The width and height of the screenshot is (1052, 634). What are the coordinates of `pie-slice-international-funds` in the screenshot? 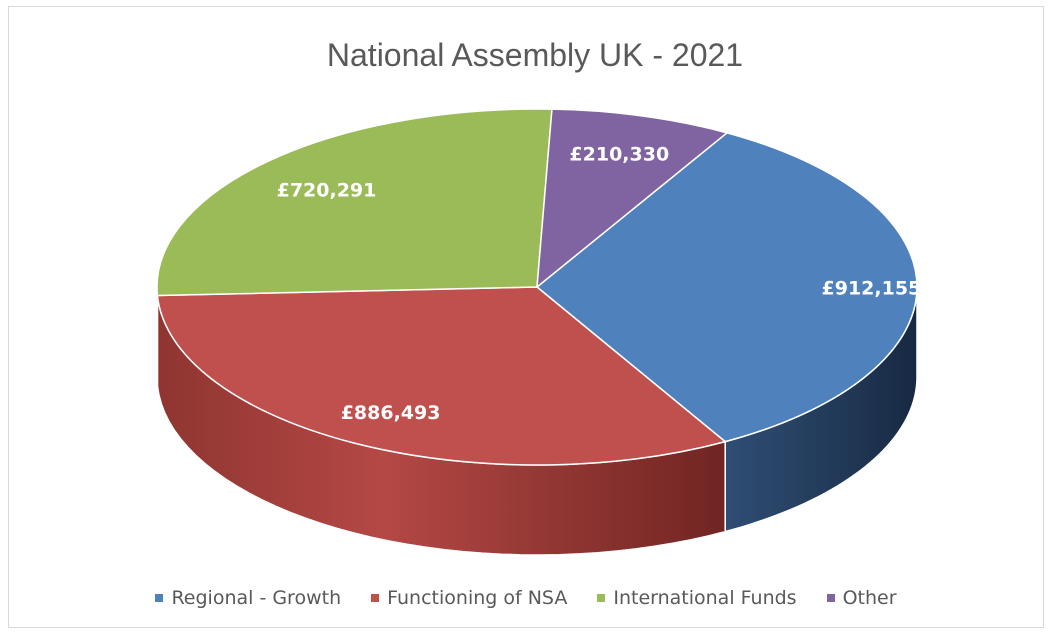 It's located at (354, 202).